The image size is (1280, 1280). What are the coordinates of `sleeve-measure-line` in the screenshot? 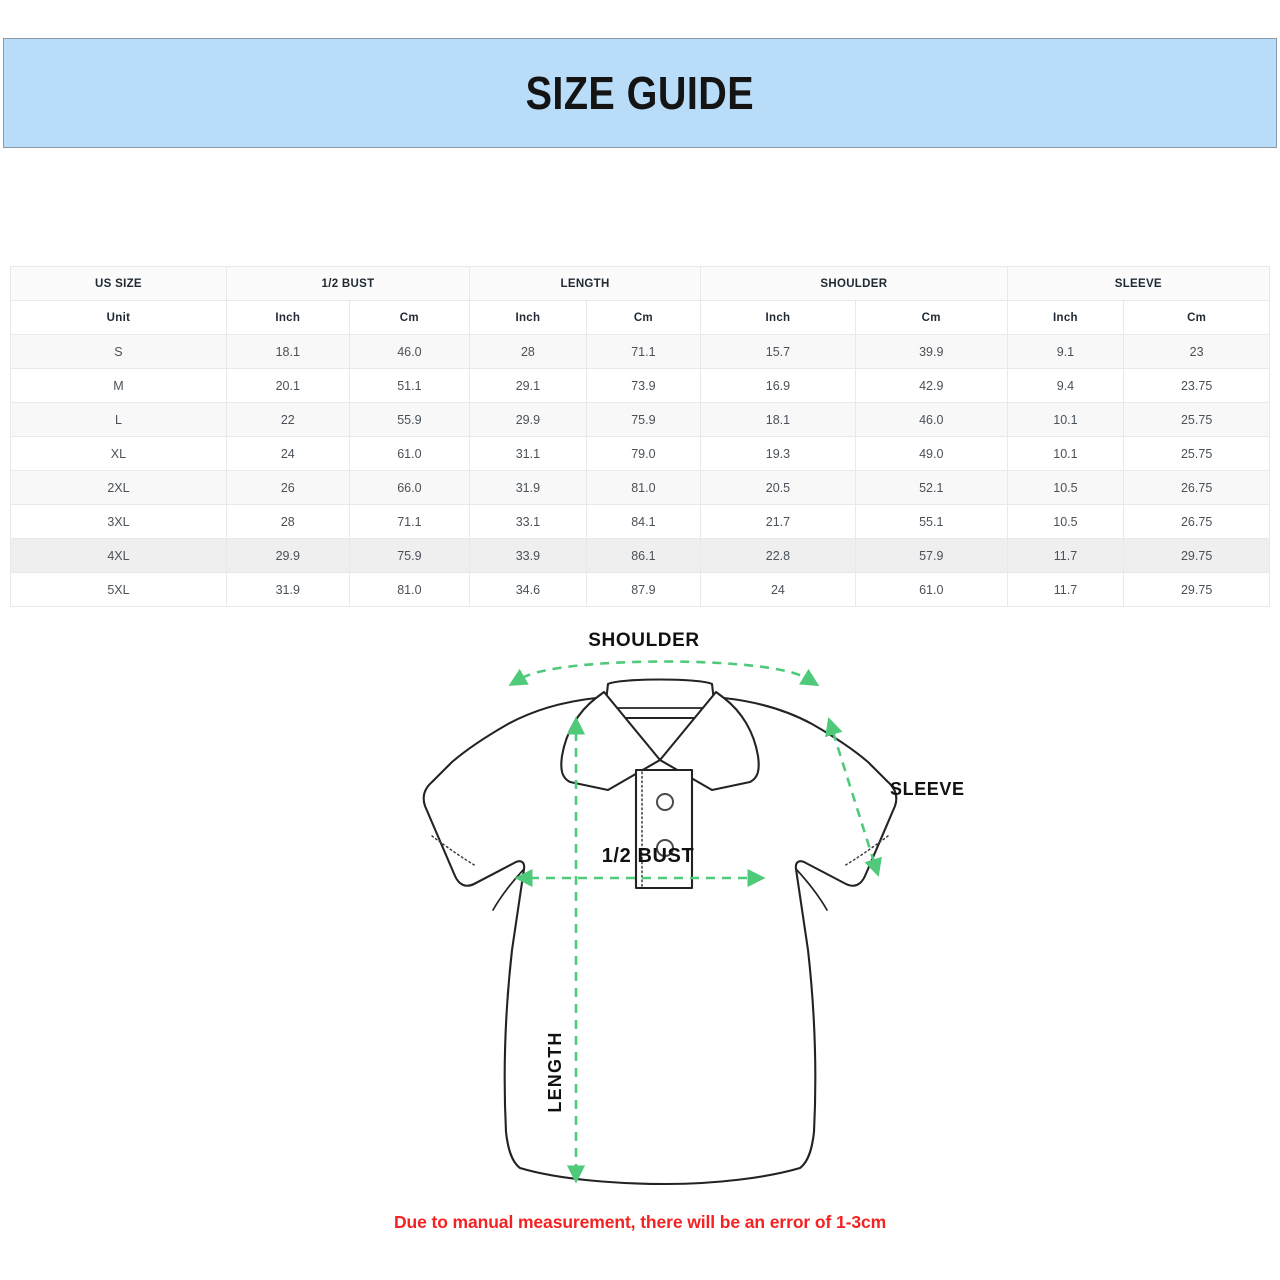 It's located at (853, 797).